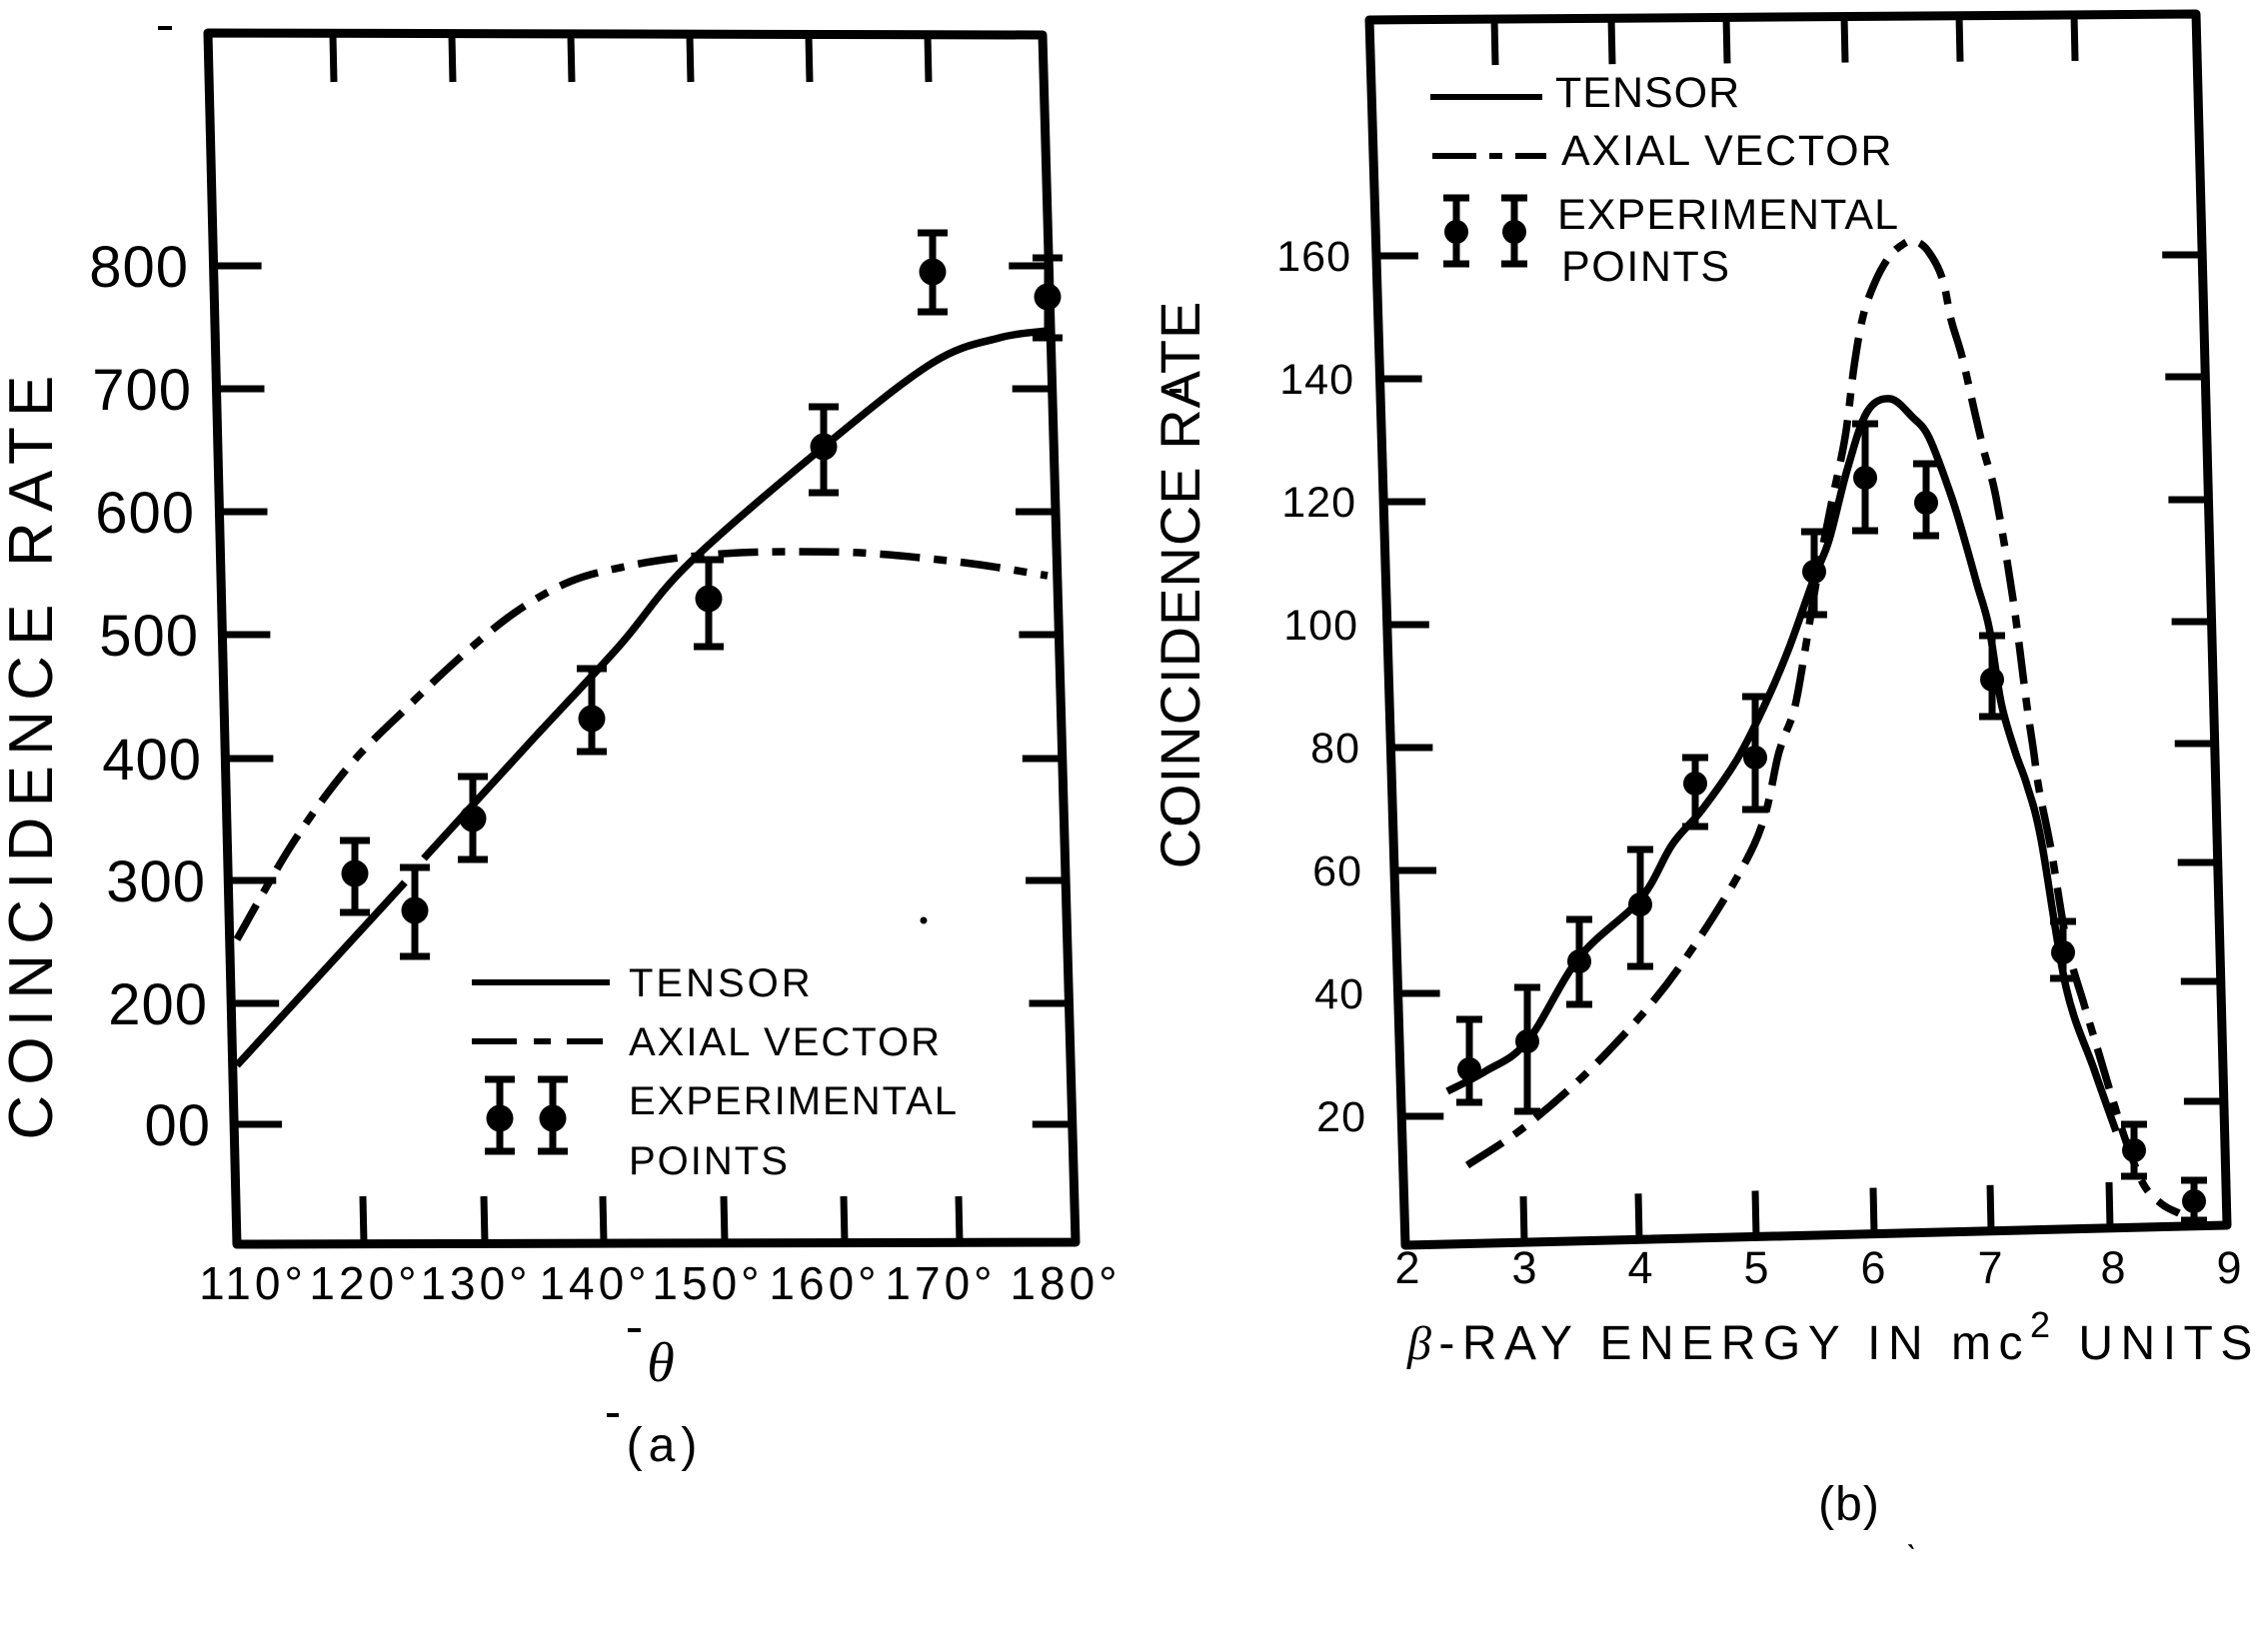 This screenshot has width=2259, height=1652. What do you see at coordinates (1523, 1267) in the screenshot?
I see `svg-text: 3` at bounding box center [1523, 1267].